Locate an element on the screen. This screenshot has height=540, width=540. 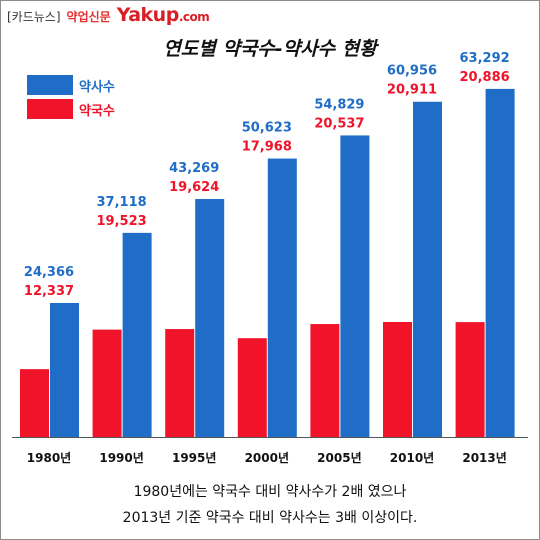
chart-title: 연도별 약국수-약사수 현황 is located at coordinates (270, 49).